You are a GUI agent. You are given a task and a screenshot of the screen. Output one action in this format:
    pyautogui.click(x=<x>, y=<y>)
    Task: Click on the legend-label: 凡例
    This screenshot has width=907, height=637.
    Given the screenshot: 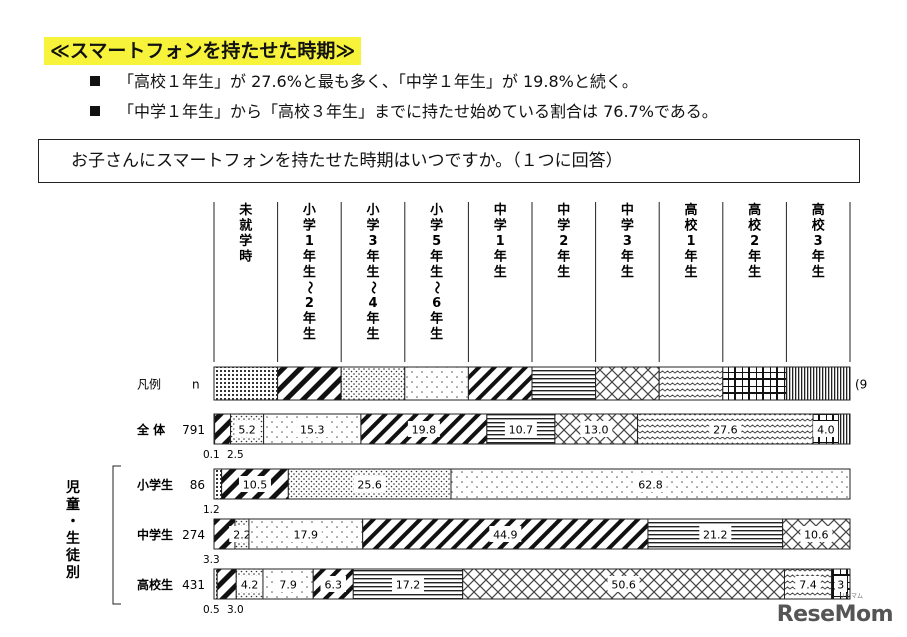 What is the action you would take?
    pyautogui.click(x=149, y=385)
    